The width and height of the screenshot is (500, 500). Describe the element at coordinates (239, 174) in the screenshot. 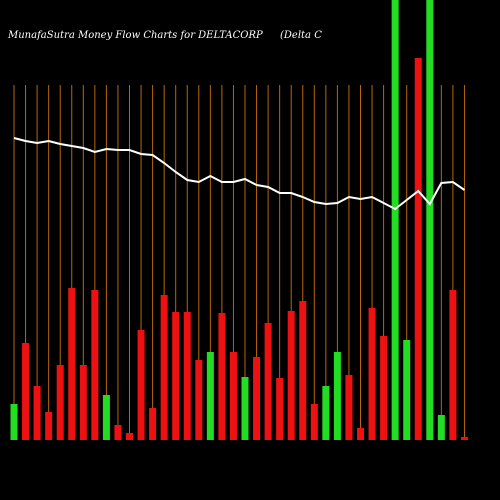

I see `money-flow-line` at that location.